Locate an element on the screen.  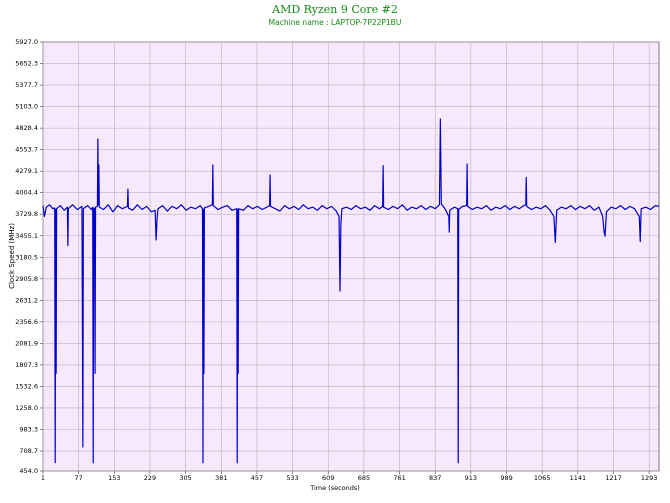
y-tick-label: 4279.1 is located at coordinates (26, 171).